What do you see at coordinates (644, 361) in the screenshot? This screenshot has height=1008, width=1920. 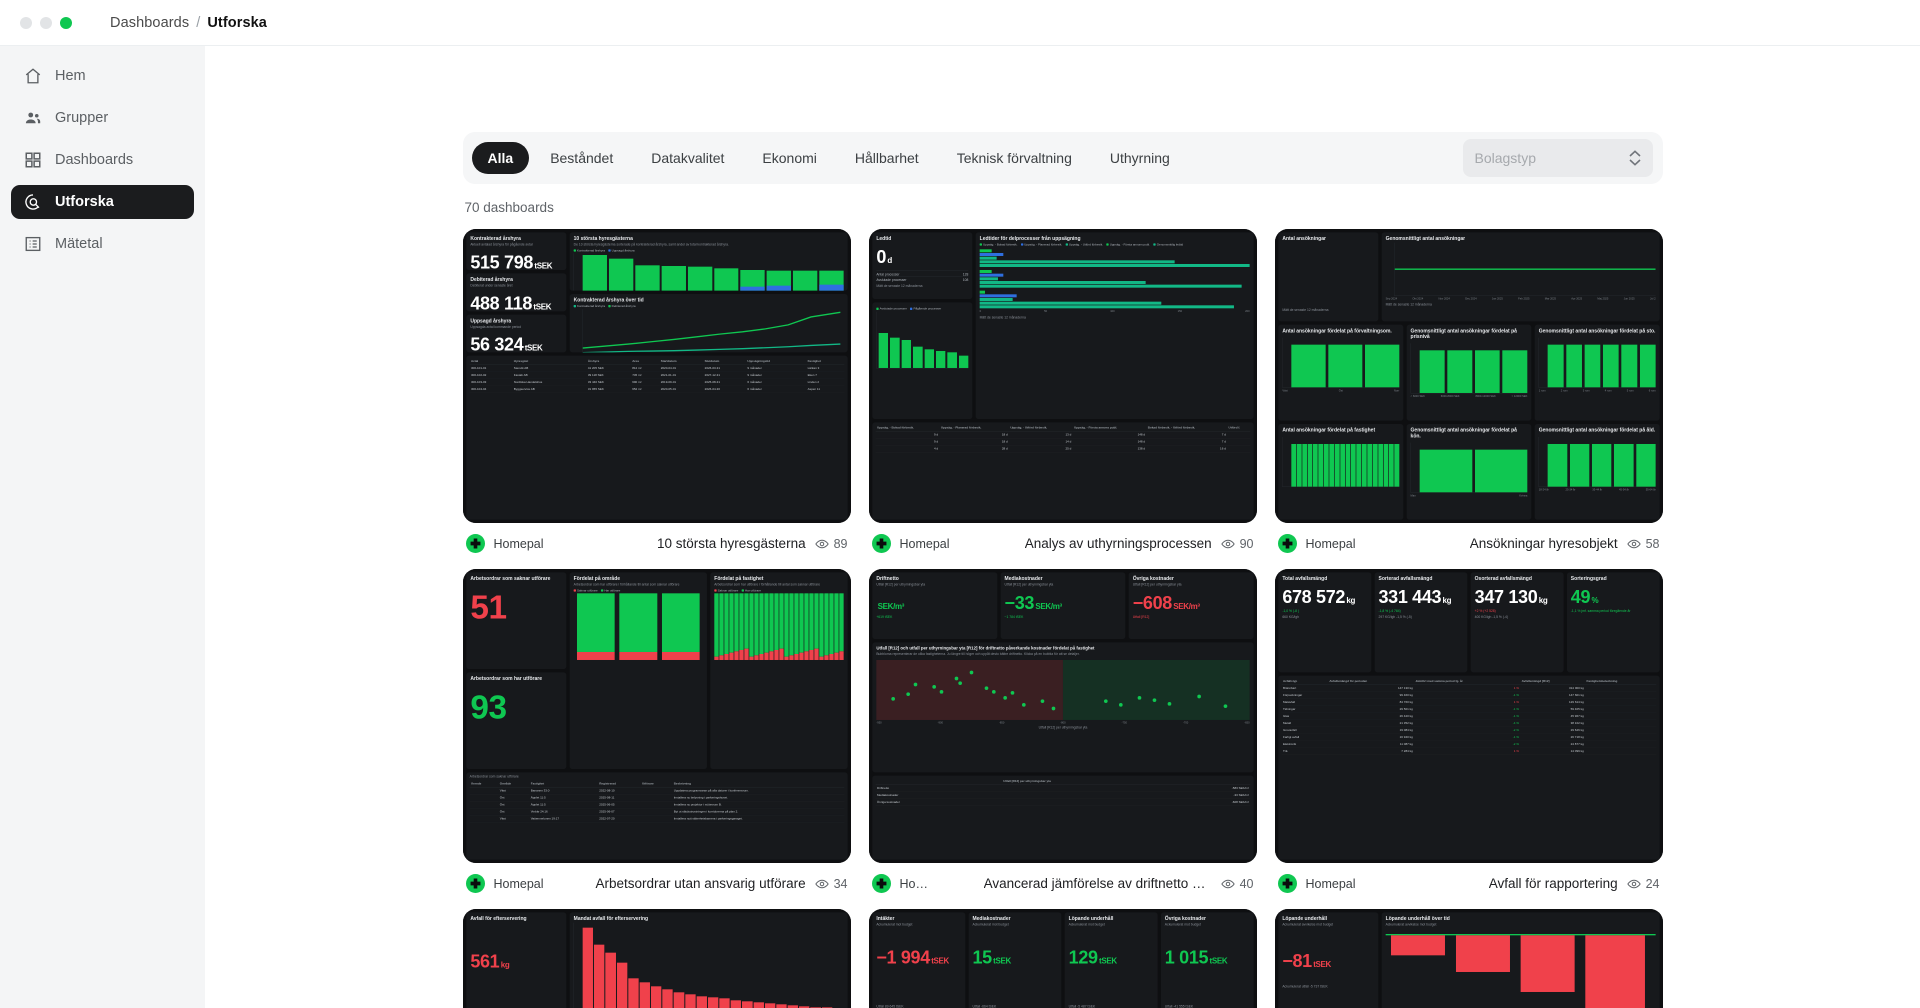 I see `table-header-cell: Area` at bounding box center [644, 361].